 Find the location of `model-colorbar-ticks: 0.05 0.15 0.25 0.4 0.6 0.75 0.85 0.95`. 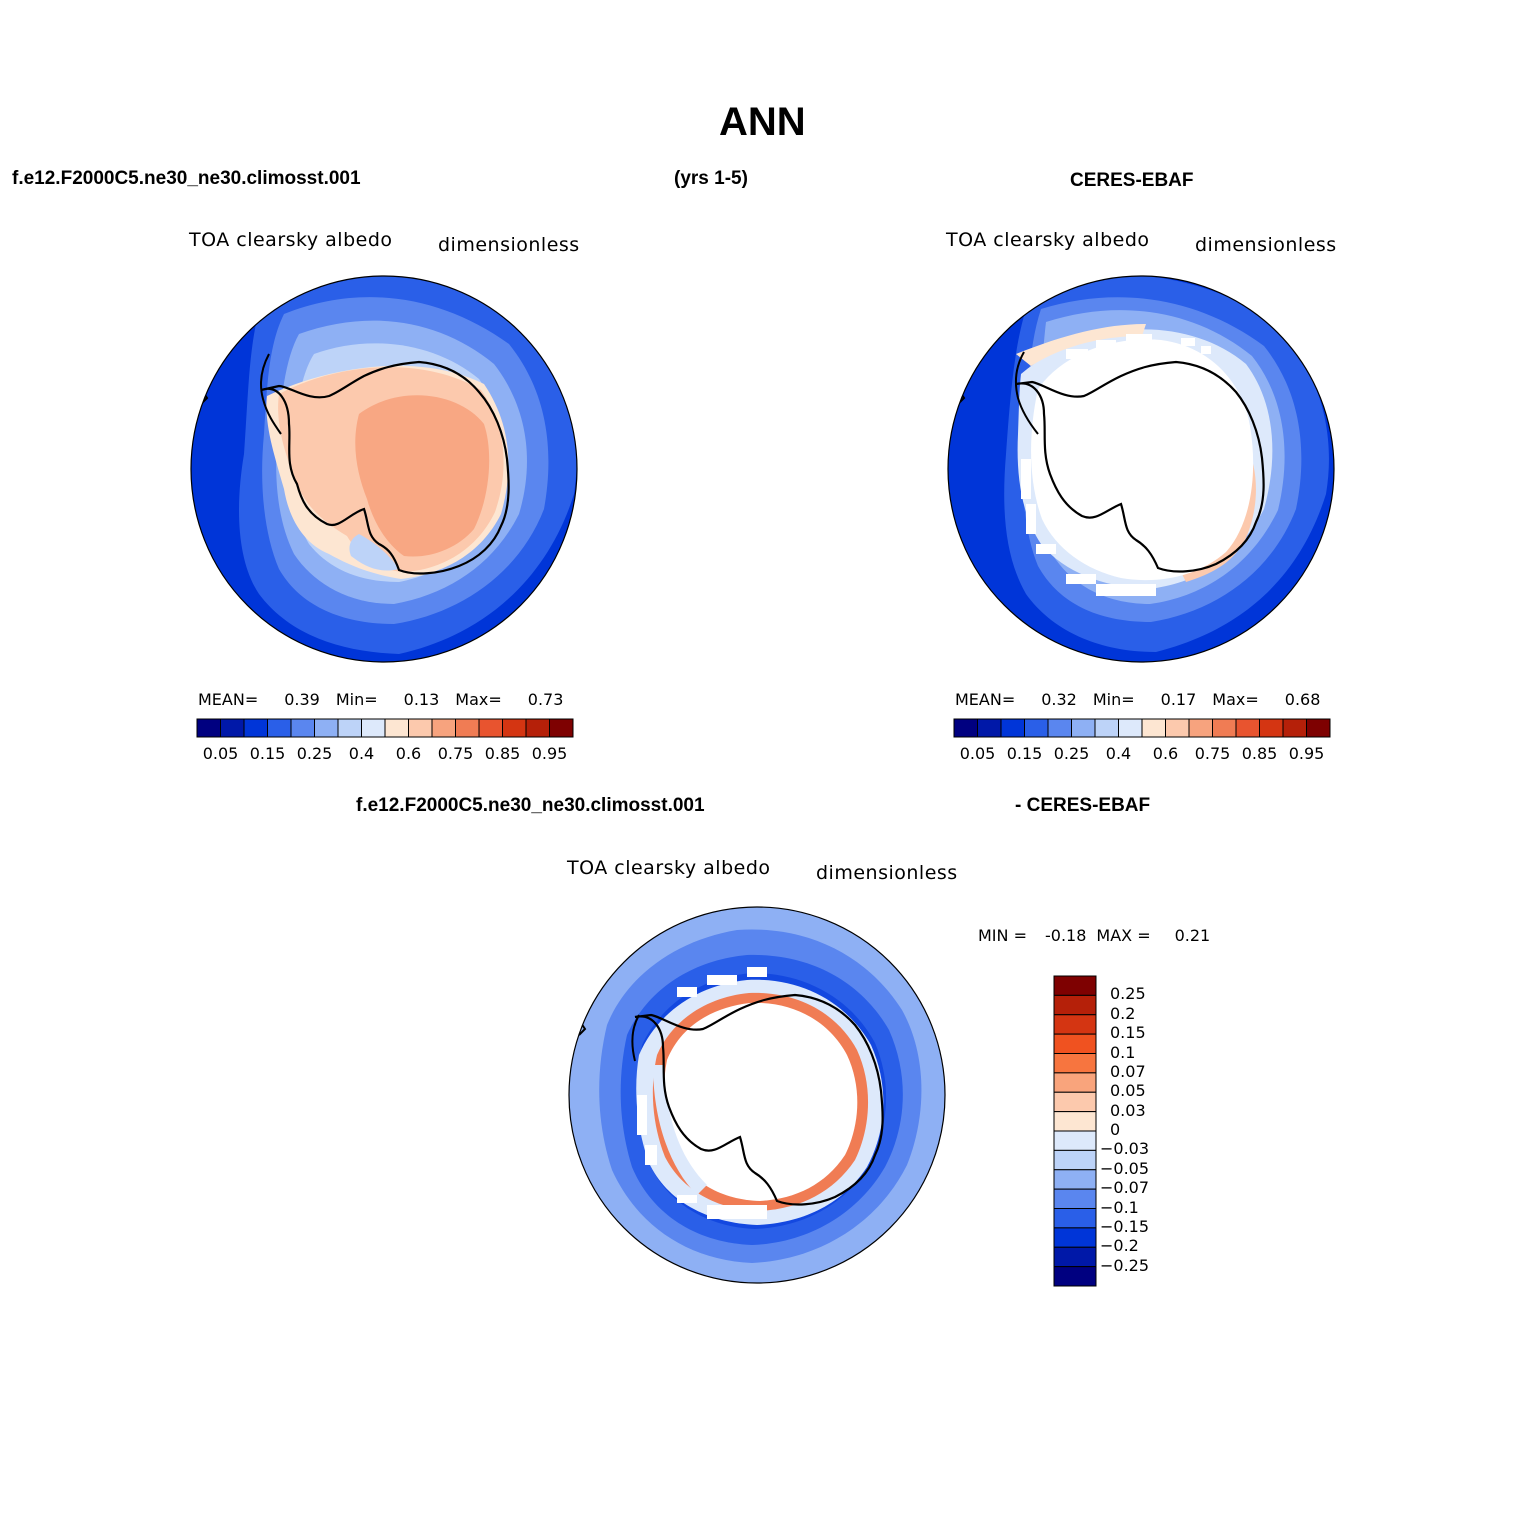

model-colorbar-ticks: 0.05 0.15 0.25 0.4 0.6 0.75 0.85 0.95 is located at coordinates (385, 754).